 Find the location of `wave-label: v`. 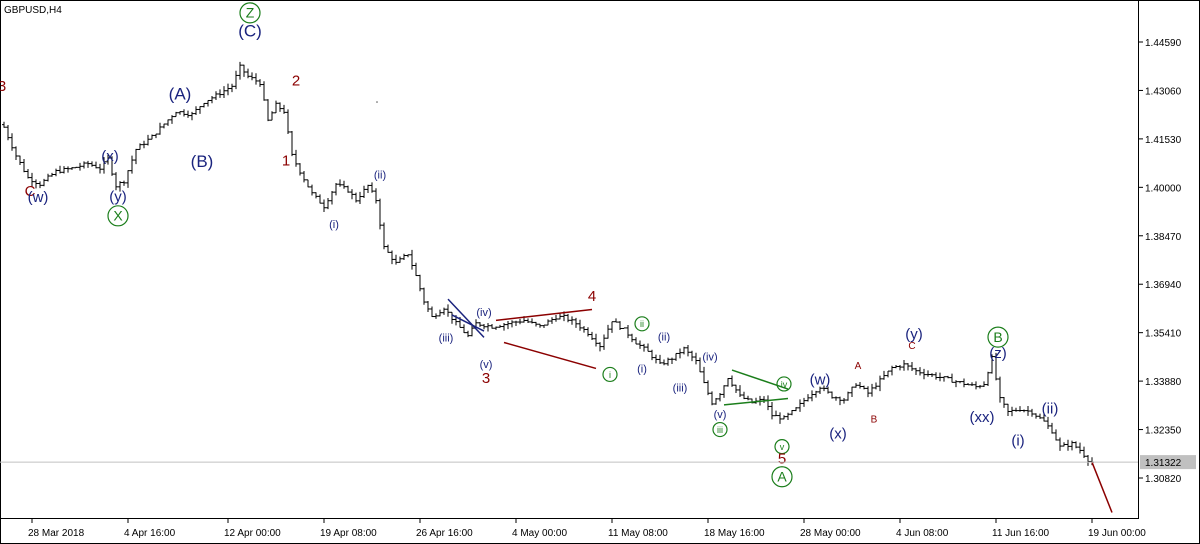

wave-label: v is located at coordinates (782, 447).